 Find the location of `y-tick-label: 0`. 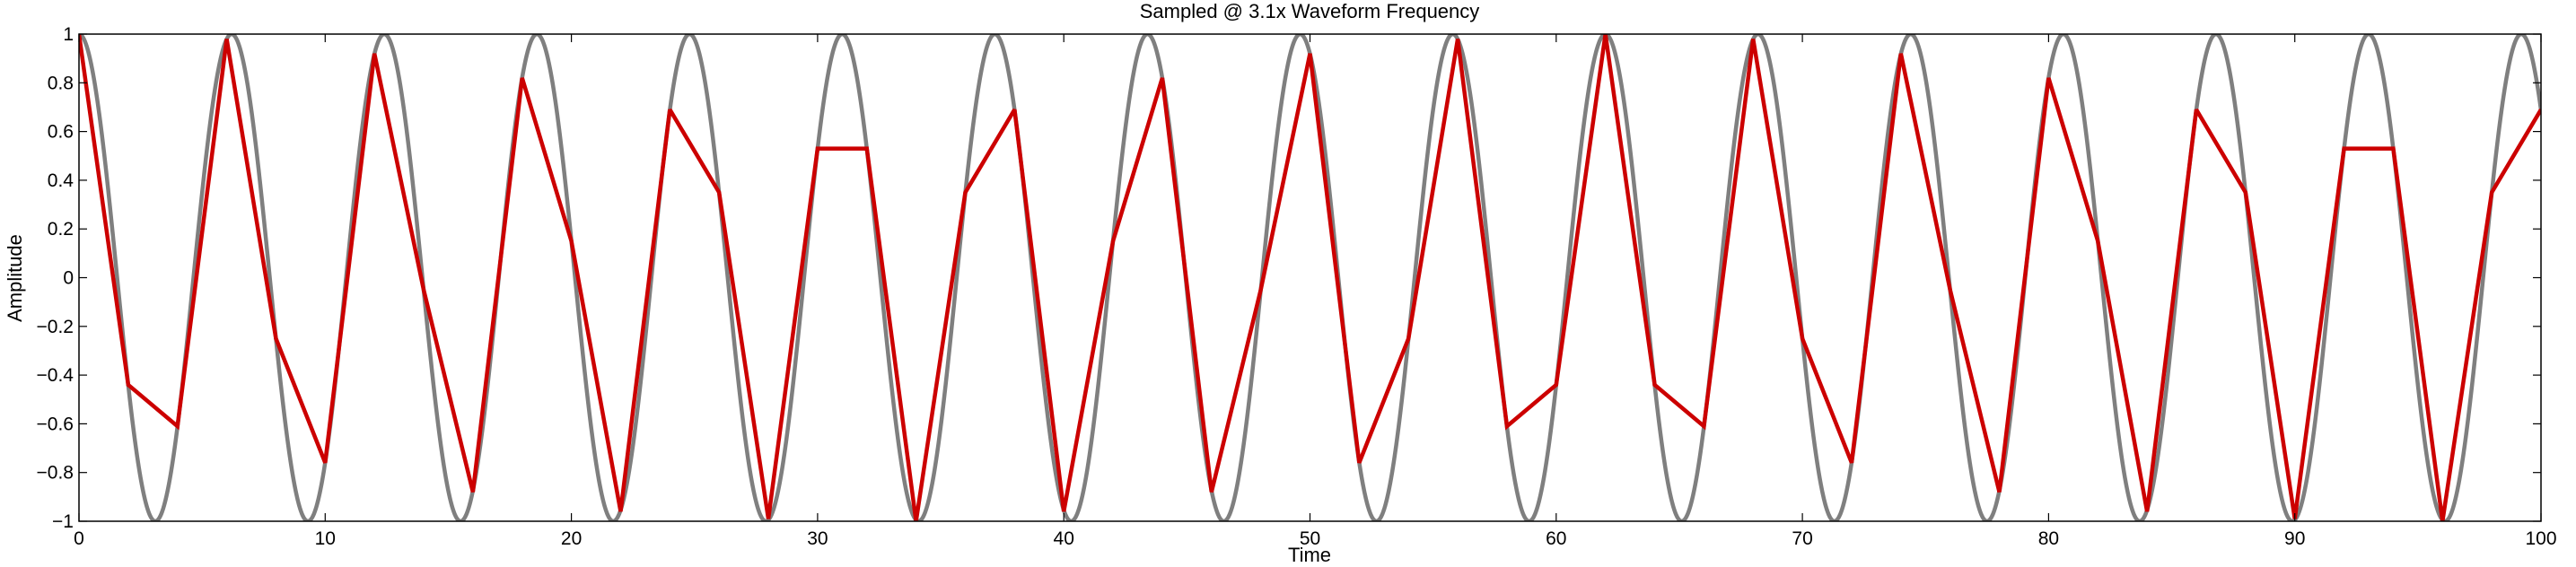

y-tick-label: 0 is located at coordinates (68, 278).